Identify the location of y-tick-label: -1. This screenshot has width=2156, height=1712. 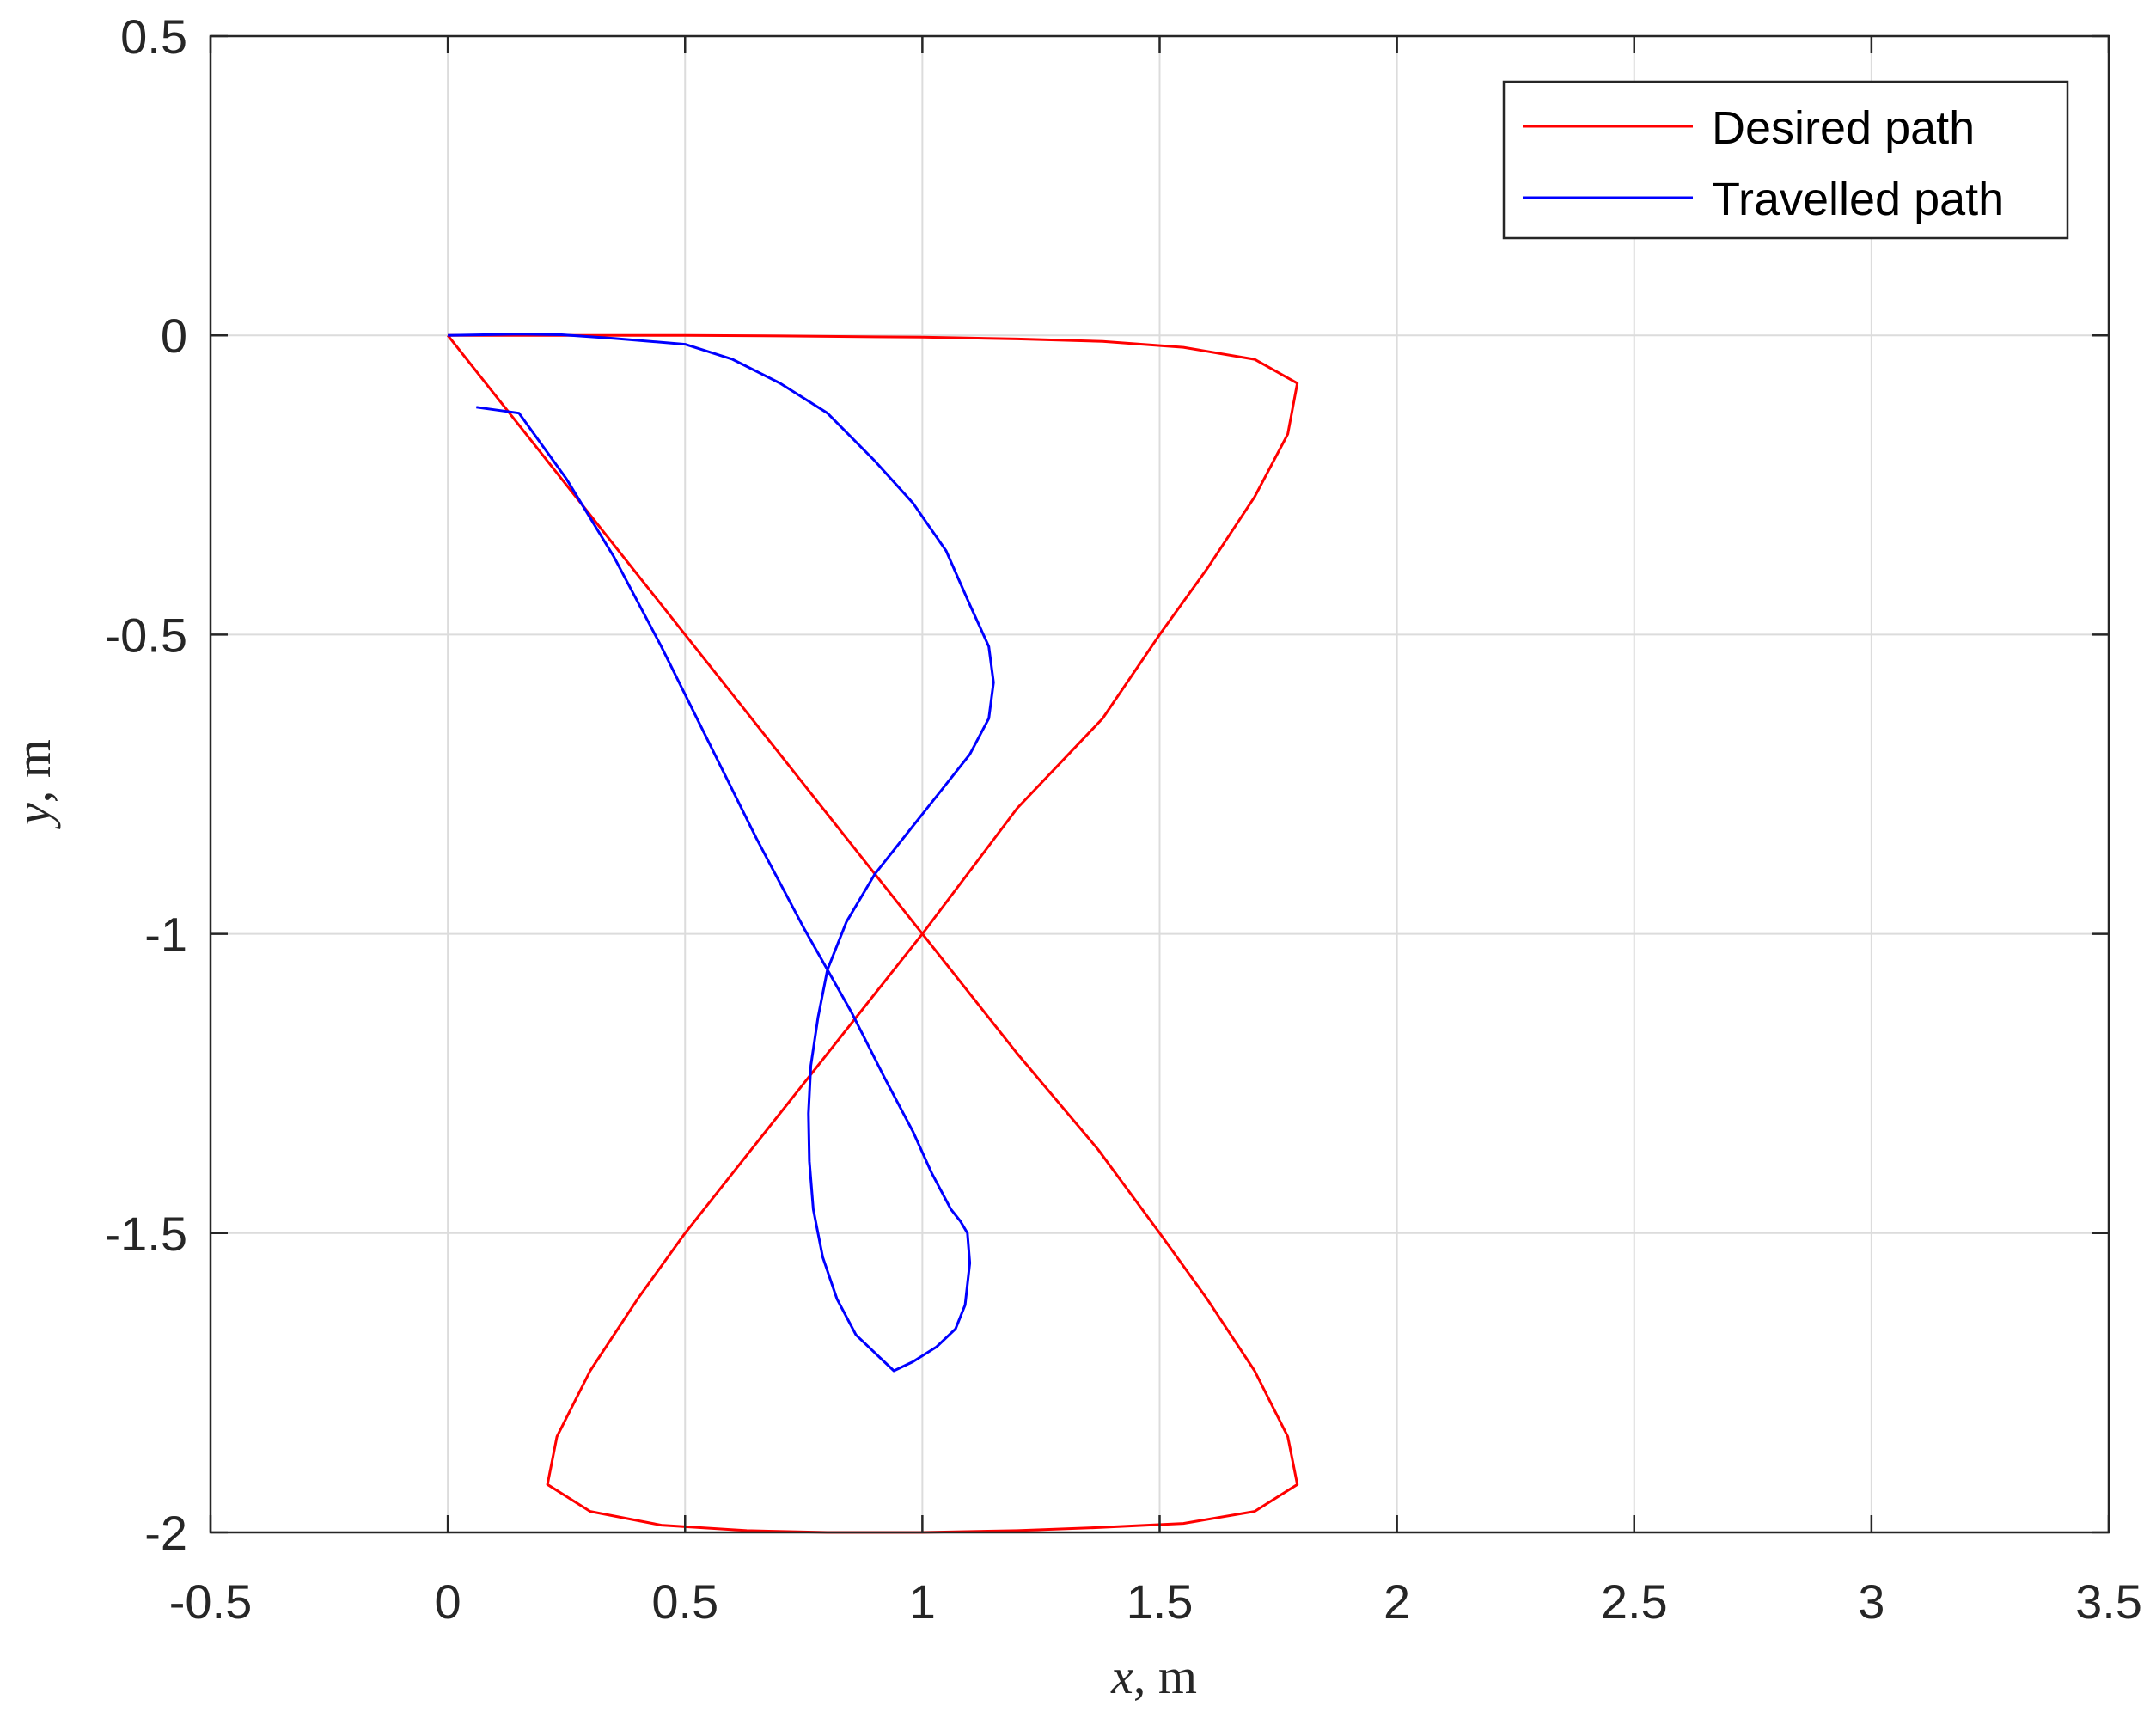
(165, 935).